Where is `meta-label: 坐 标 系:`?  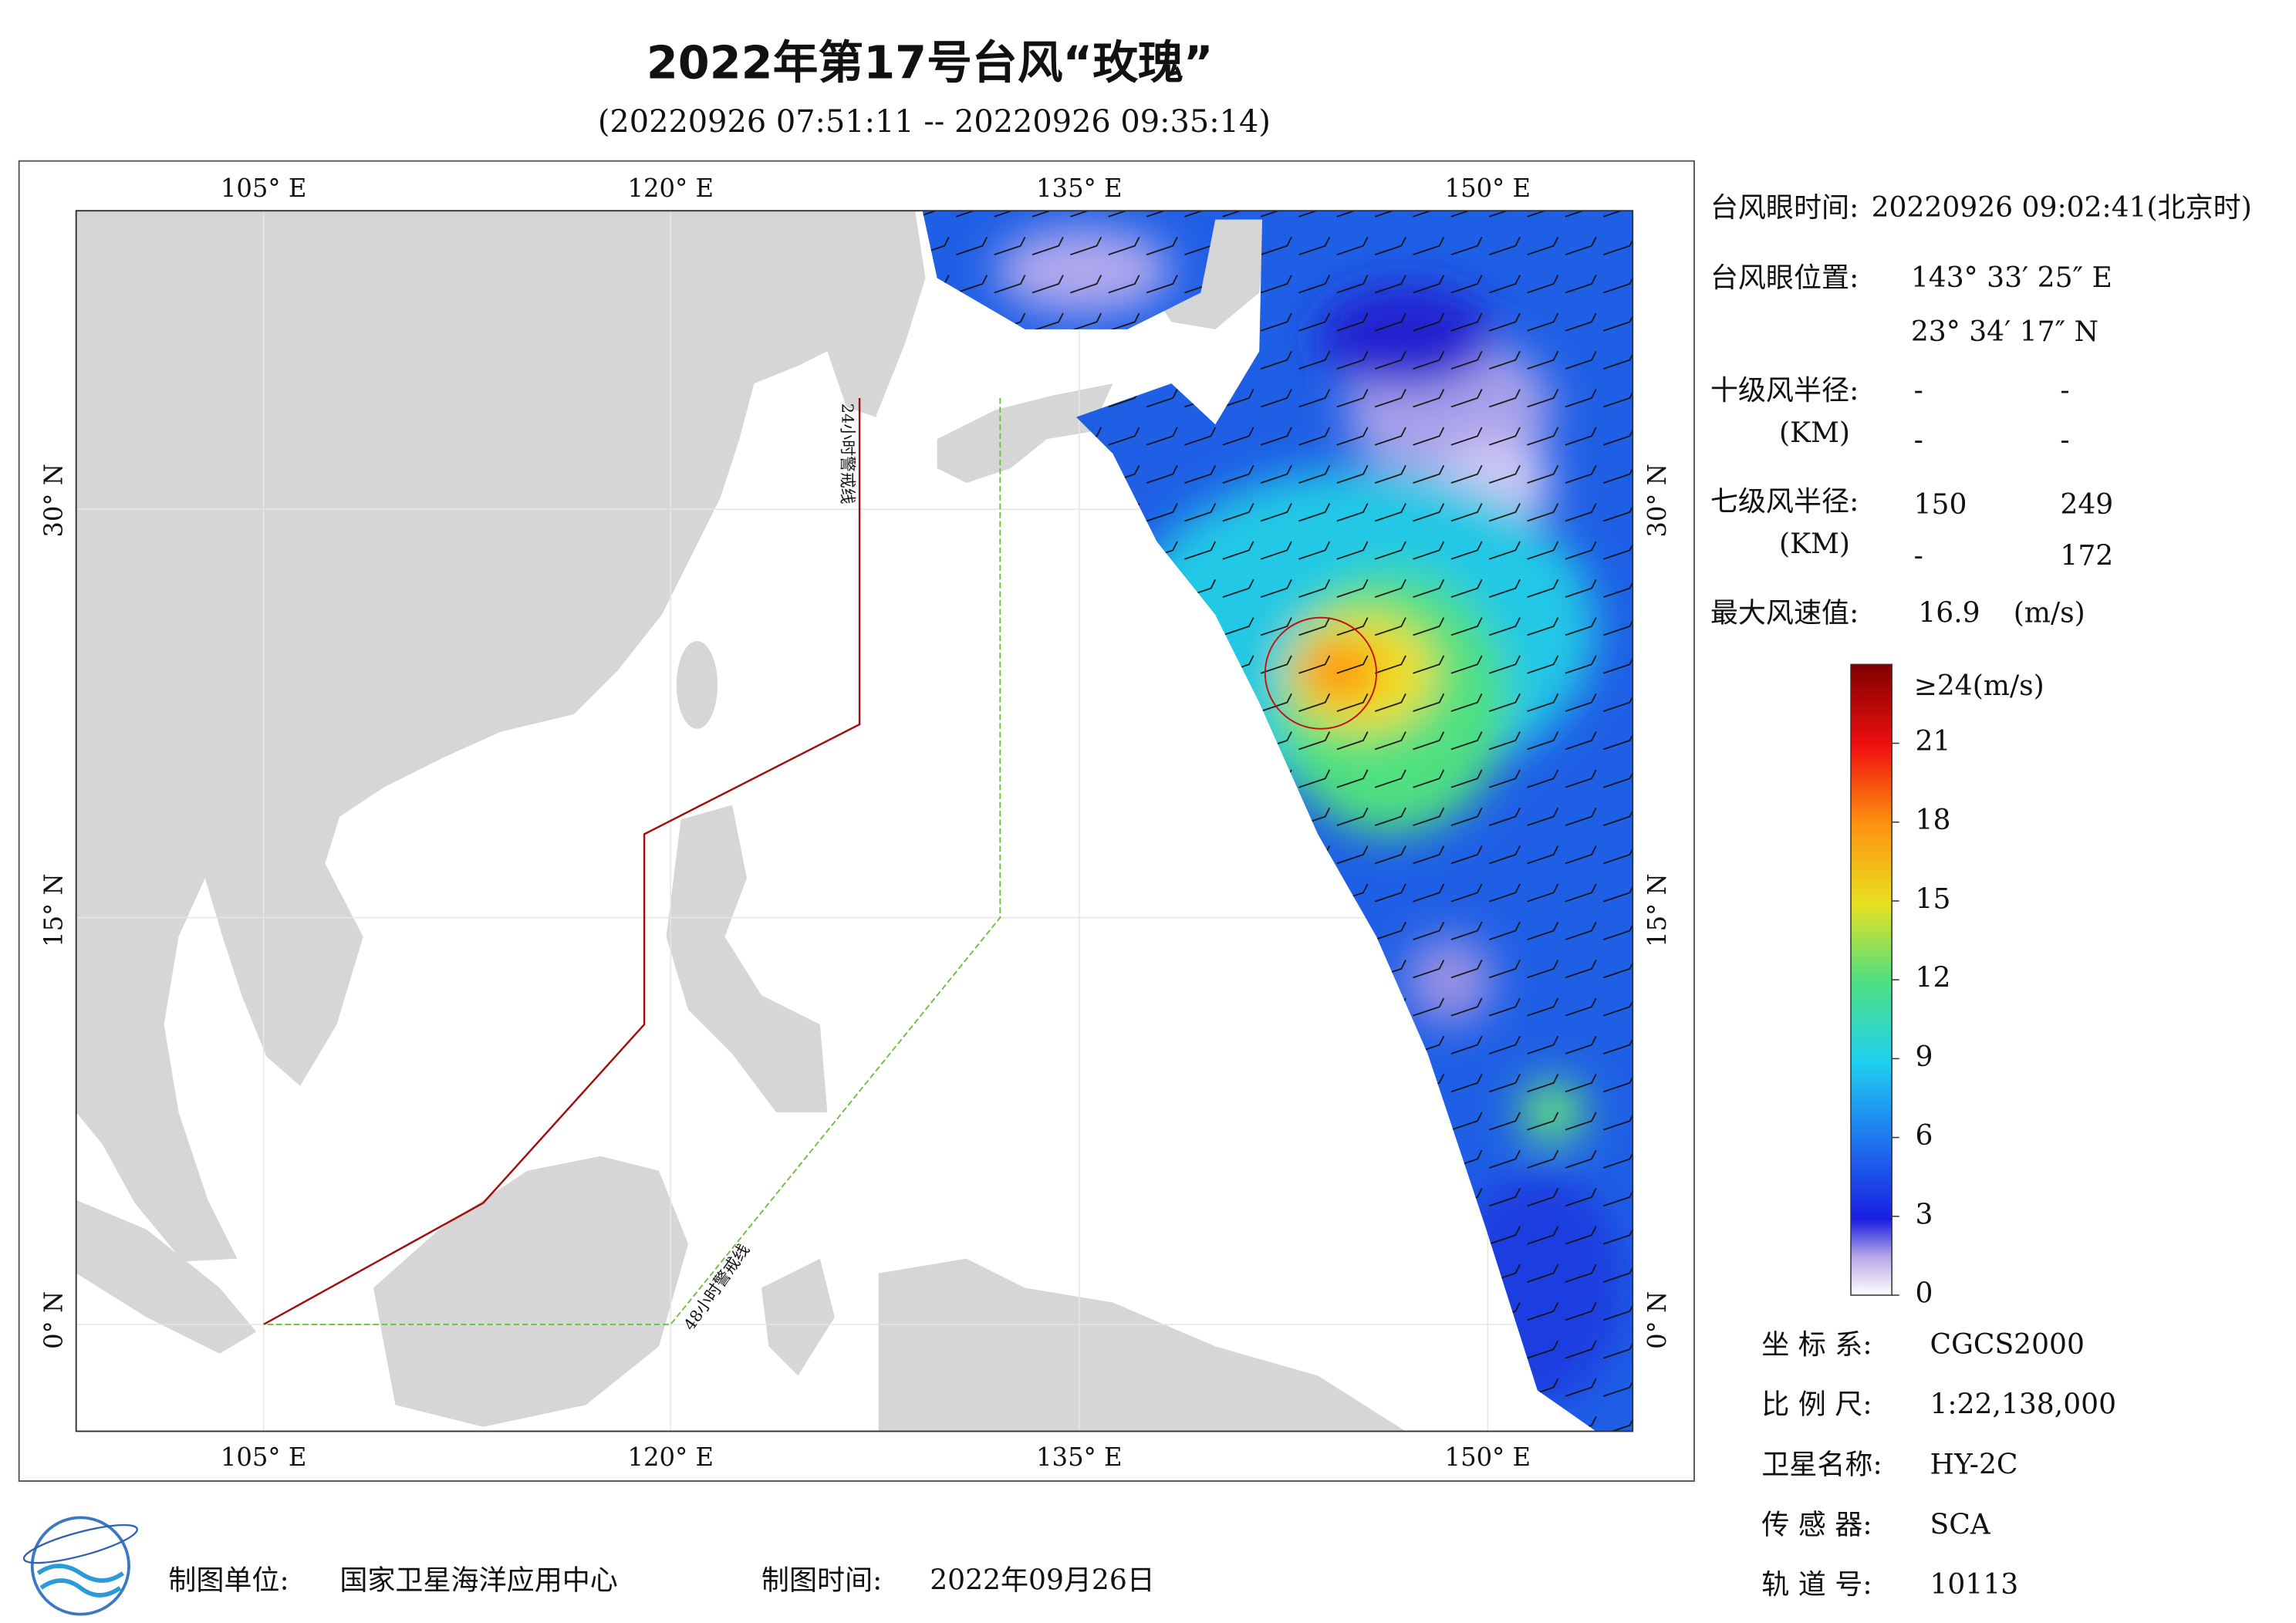
meta-label: 坐 标 系: is located at coordinates (1816, 1344).